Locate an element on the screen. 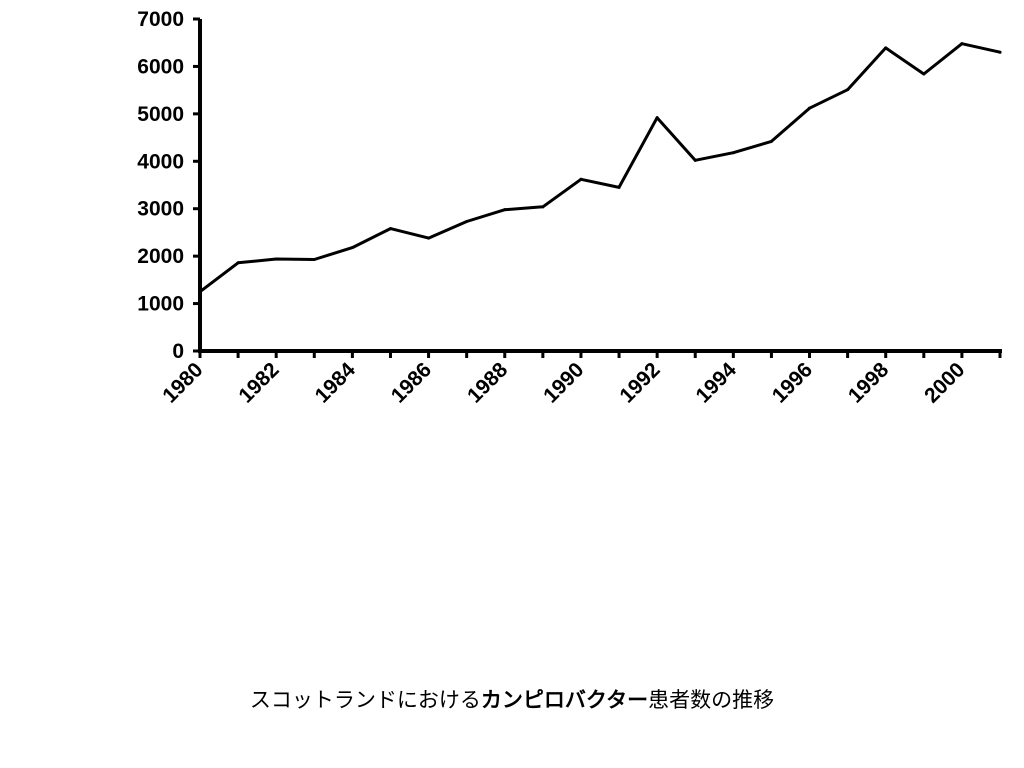 The height and width of the screenshot is (768, 1024). x-tick-label: 1994 is located at coordinates (717, 383).